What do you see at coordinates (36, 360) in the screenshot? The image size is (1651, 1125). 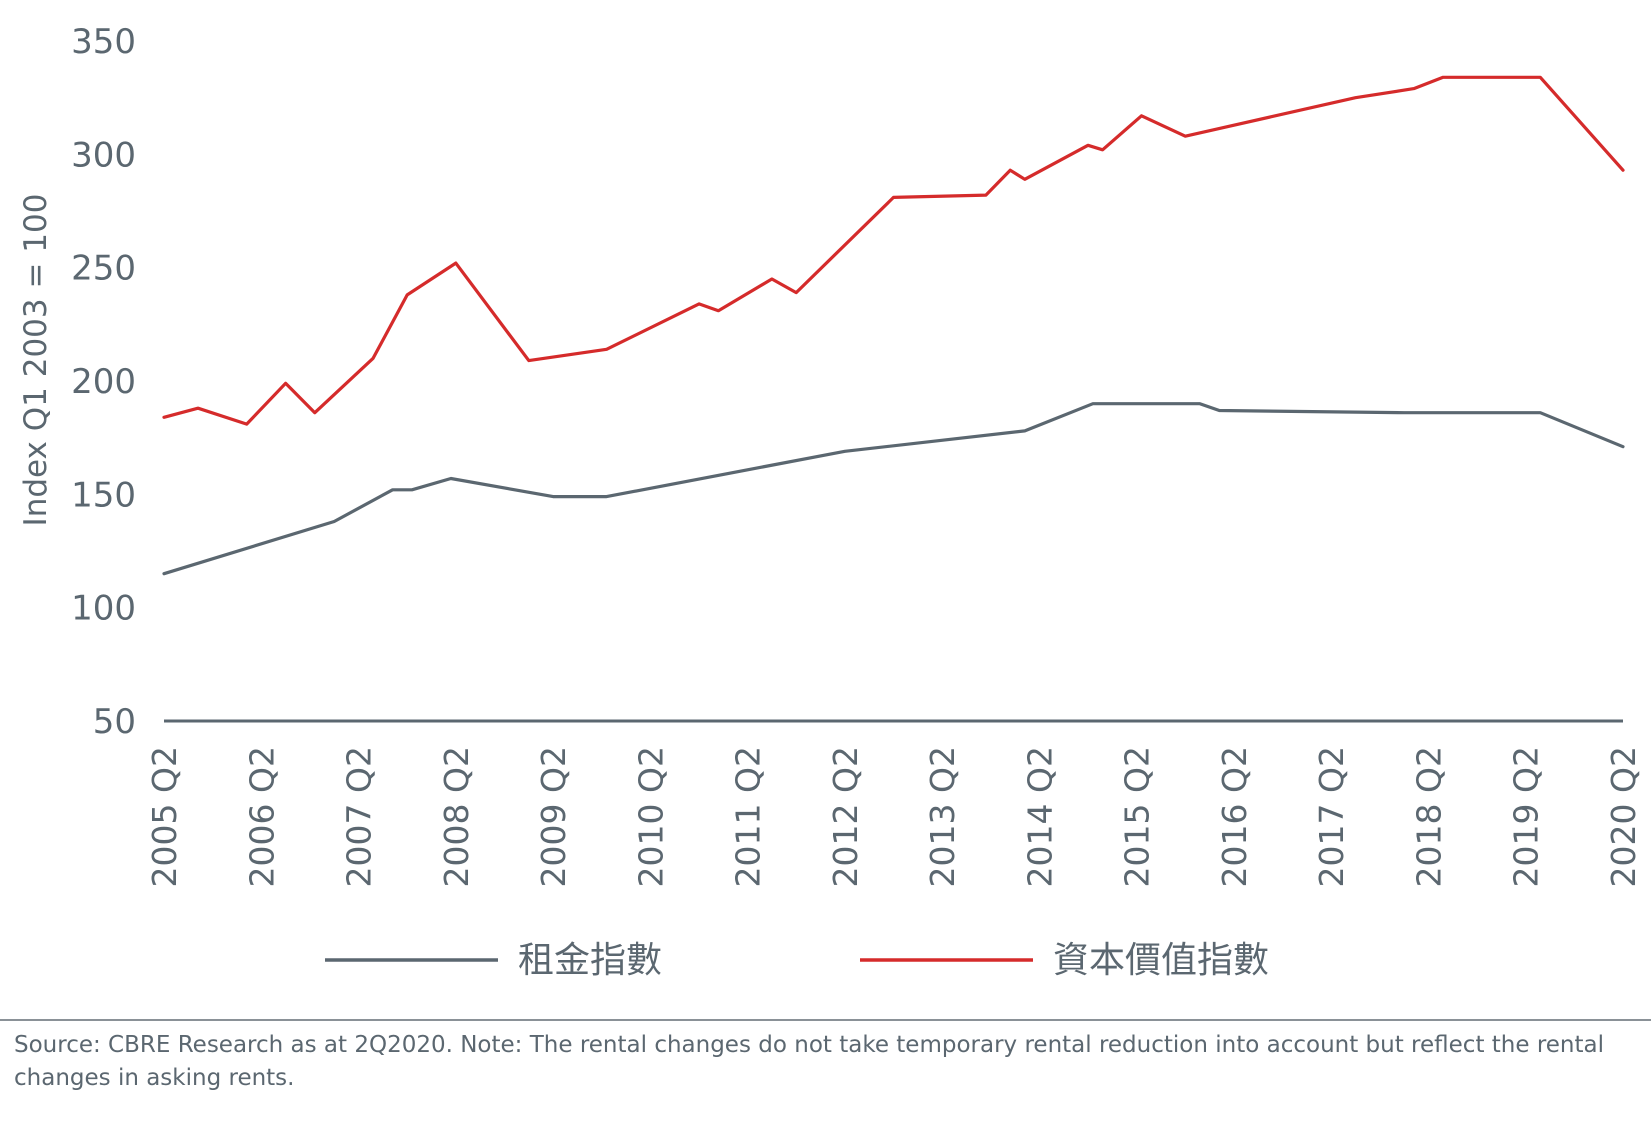 I see `y-axis-title: Index Q1 2003 = 100` at bounding box center [36, 360].